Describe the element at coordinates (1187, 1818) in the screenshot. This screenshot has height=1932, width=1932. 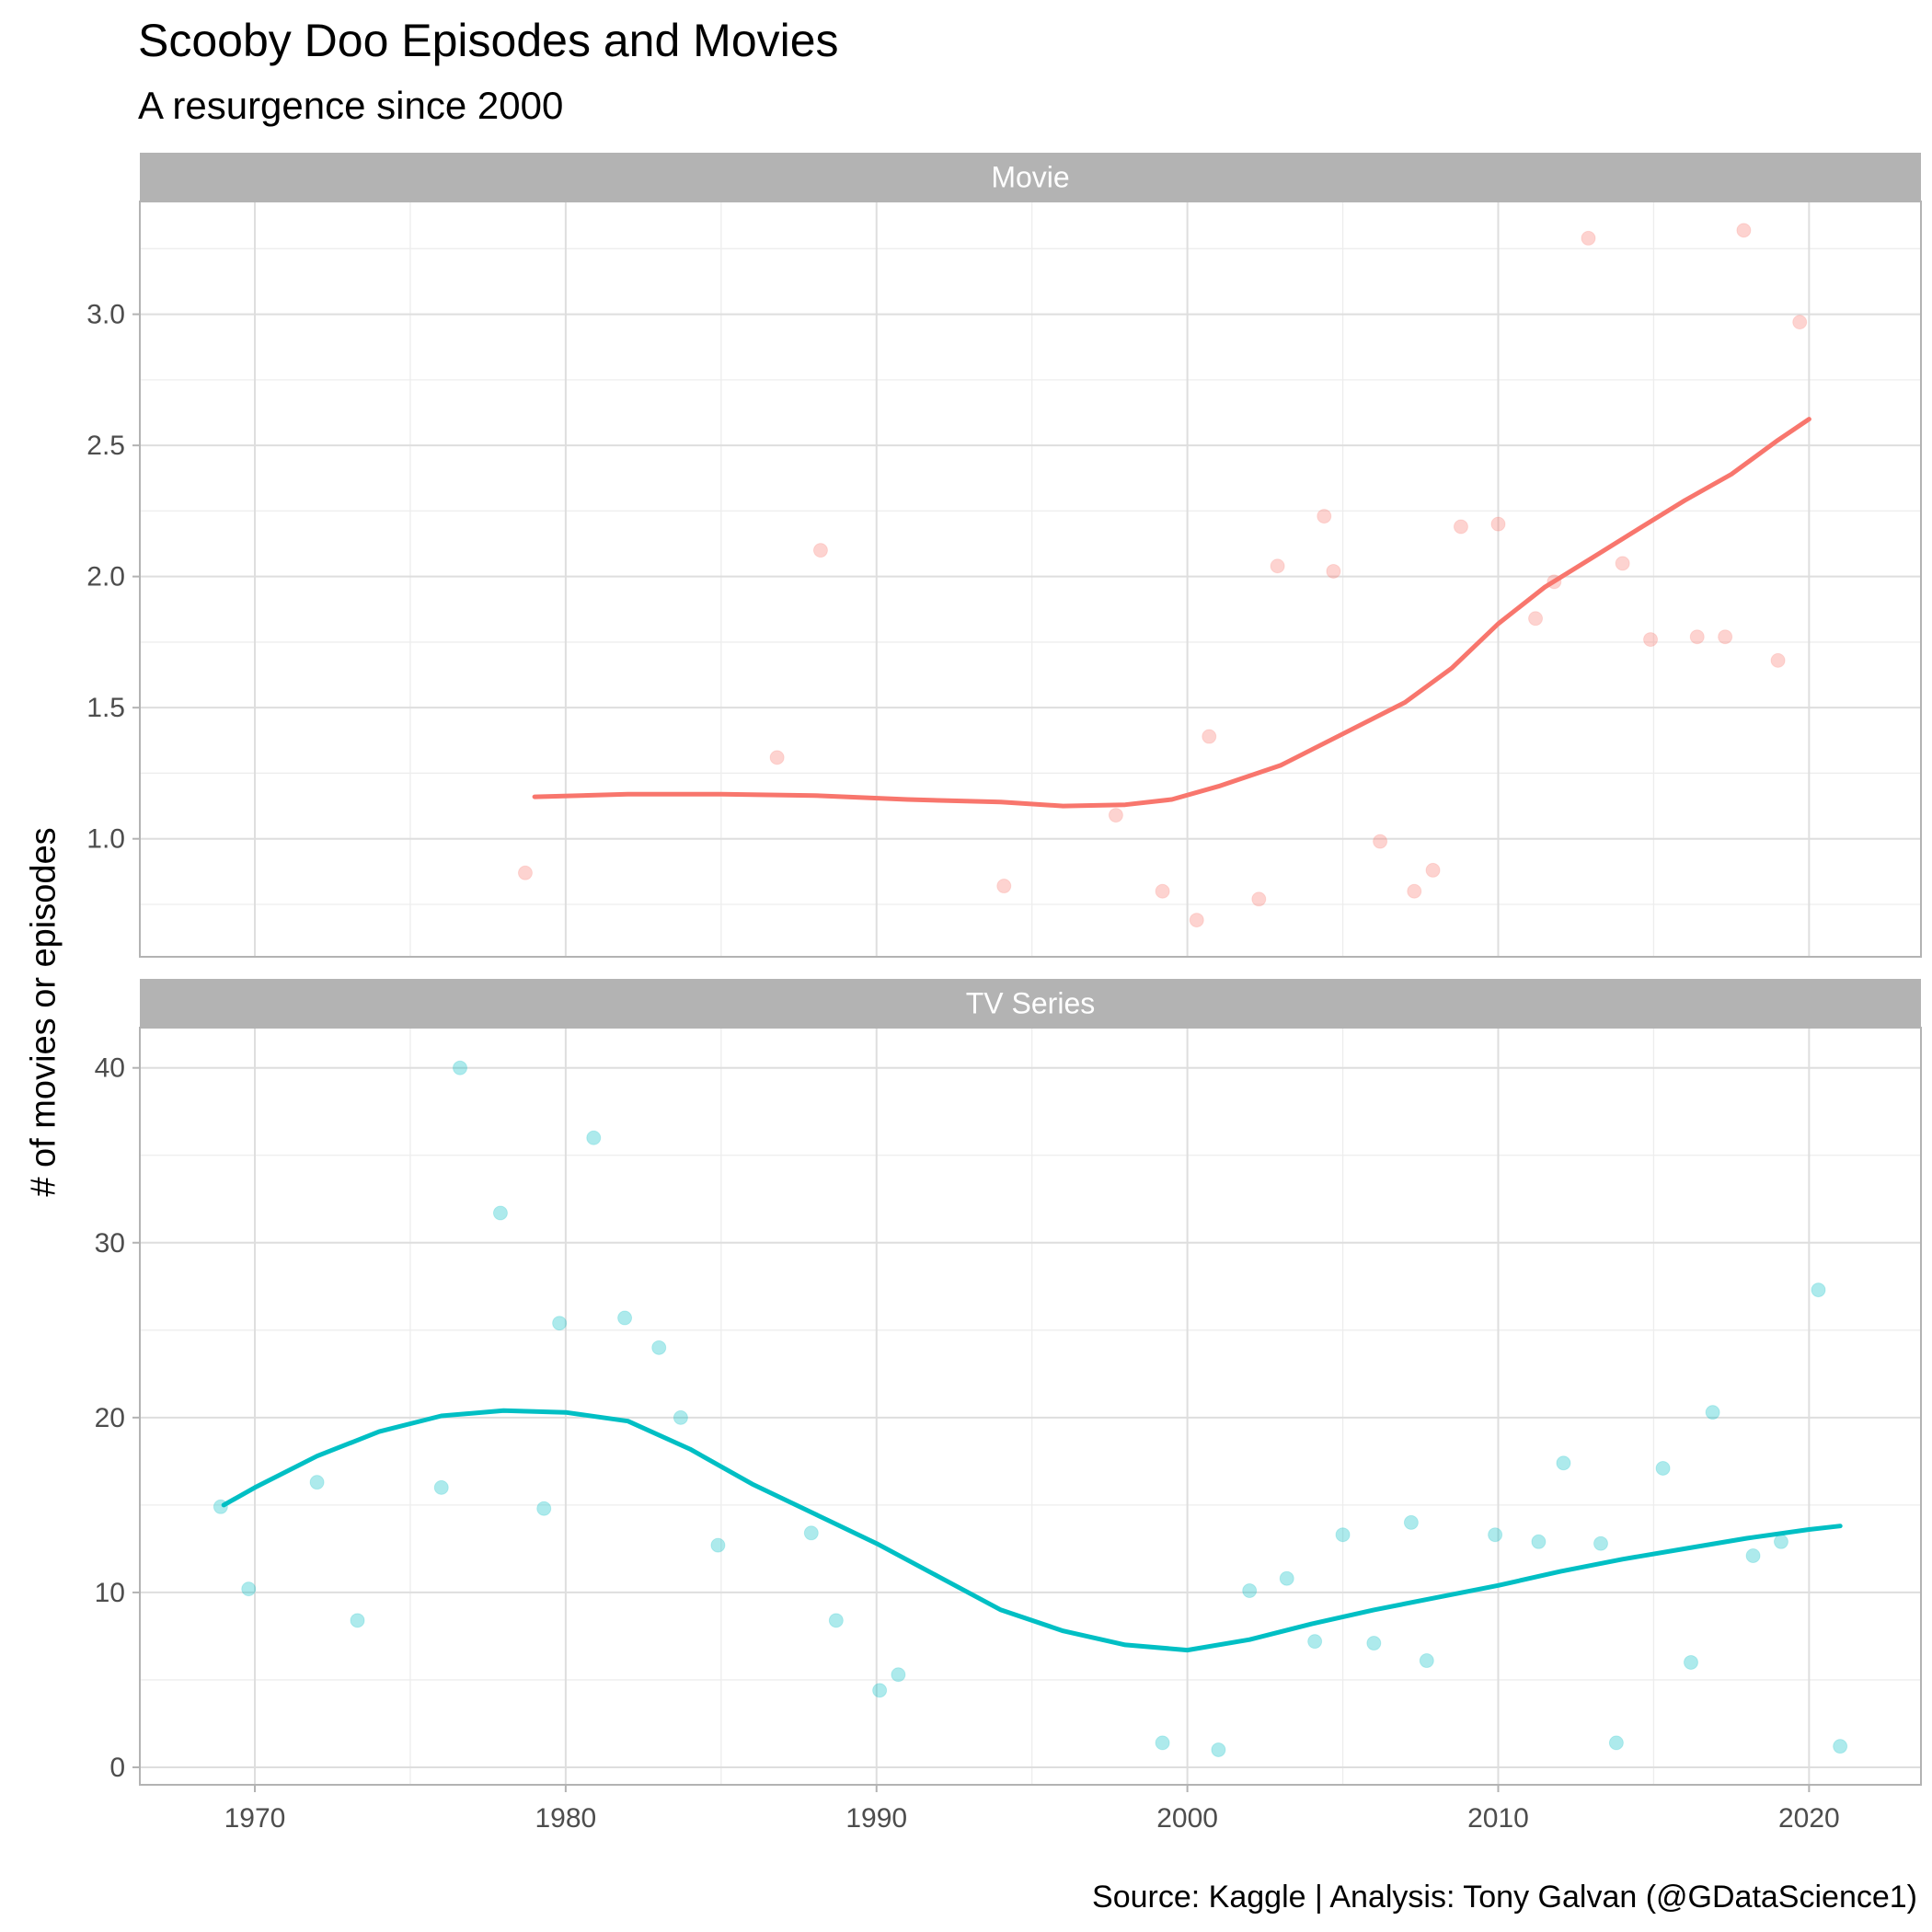
I see `x-tick-label: 2000` at that location.